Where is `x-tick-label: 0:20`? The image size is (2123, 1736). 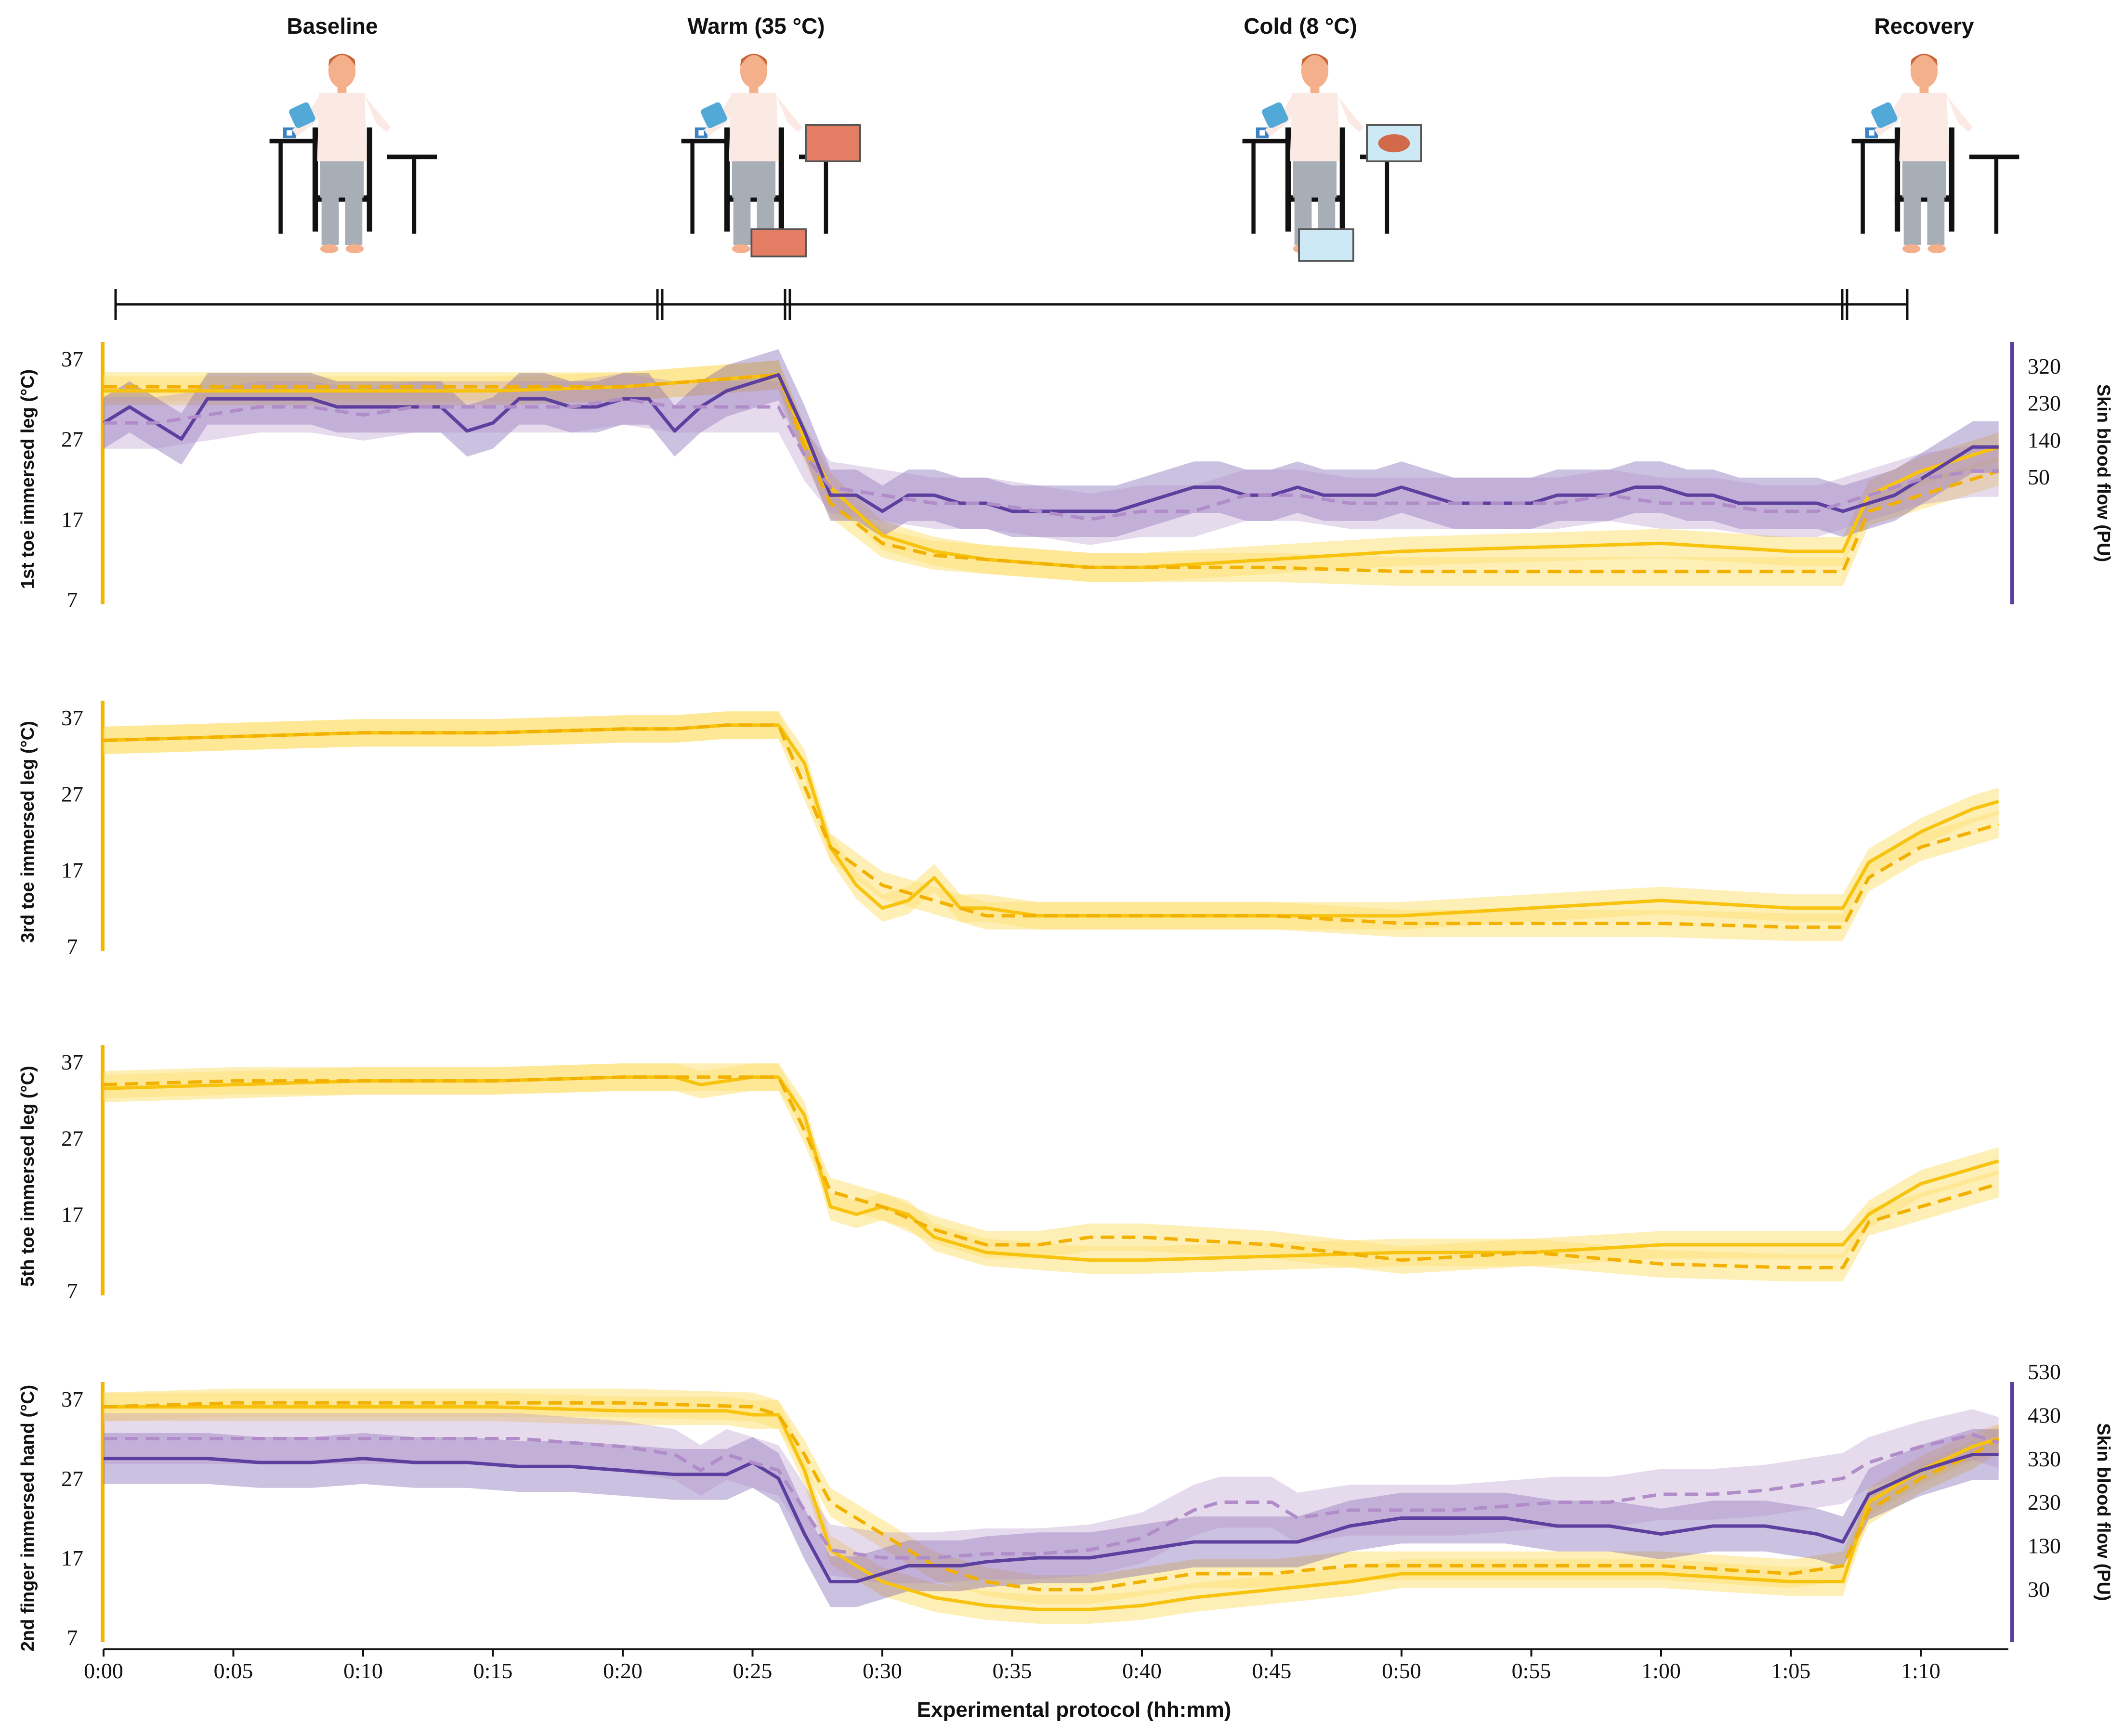
x-tick-label: 0:20 is located at coordinates (622, 1670).